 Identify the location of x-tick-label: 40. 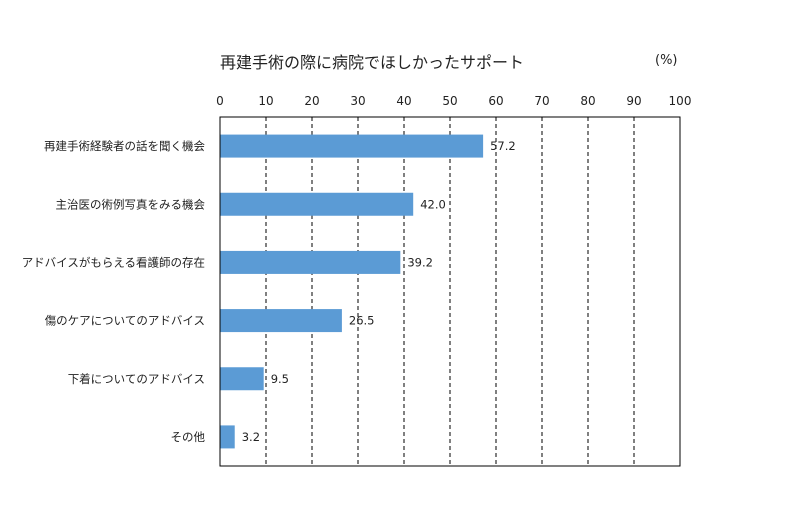
(403, 101).